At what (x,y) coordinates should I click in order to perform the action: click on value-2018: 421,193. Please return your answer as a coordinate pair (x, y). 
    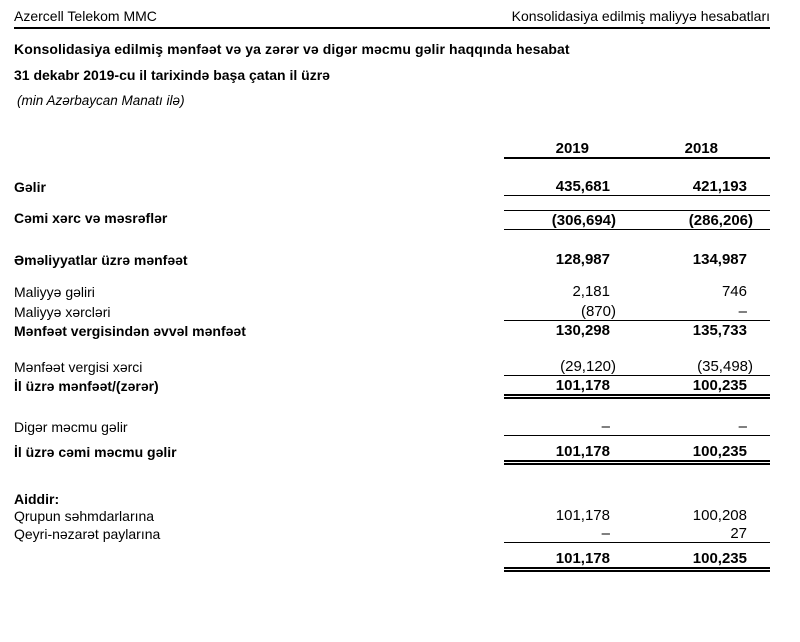
    Looking at the image, I should click on (719, 186).